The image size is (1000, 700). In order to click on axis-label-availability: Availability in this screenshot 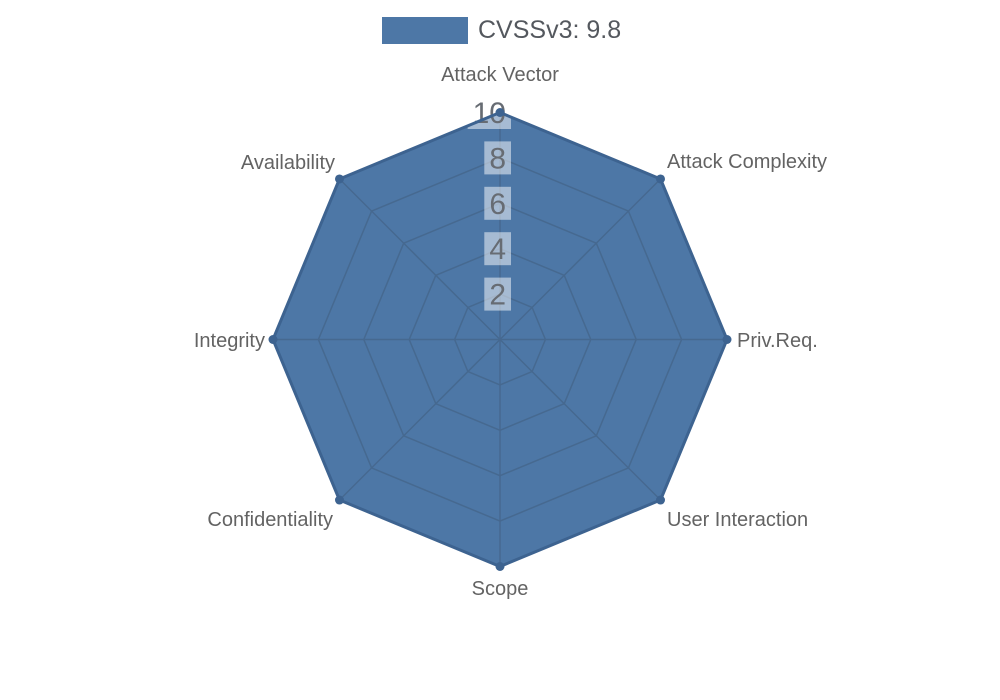, I will do `click(288, 163)`.